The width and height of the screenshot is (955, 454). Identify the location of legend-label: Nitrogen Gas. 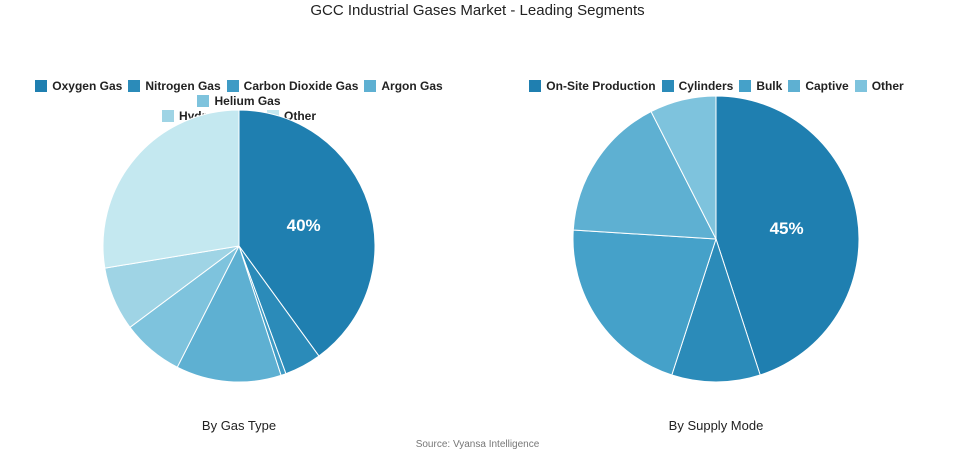
(183, 86).